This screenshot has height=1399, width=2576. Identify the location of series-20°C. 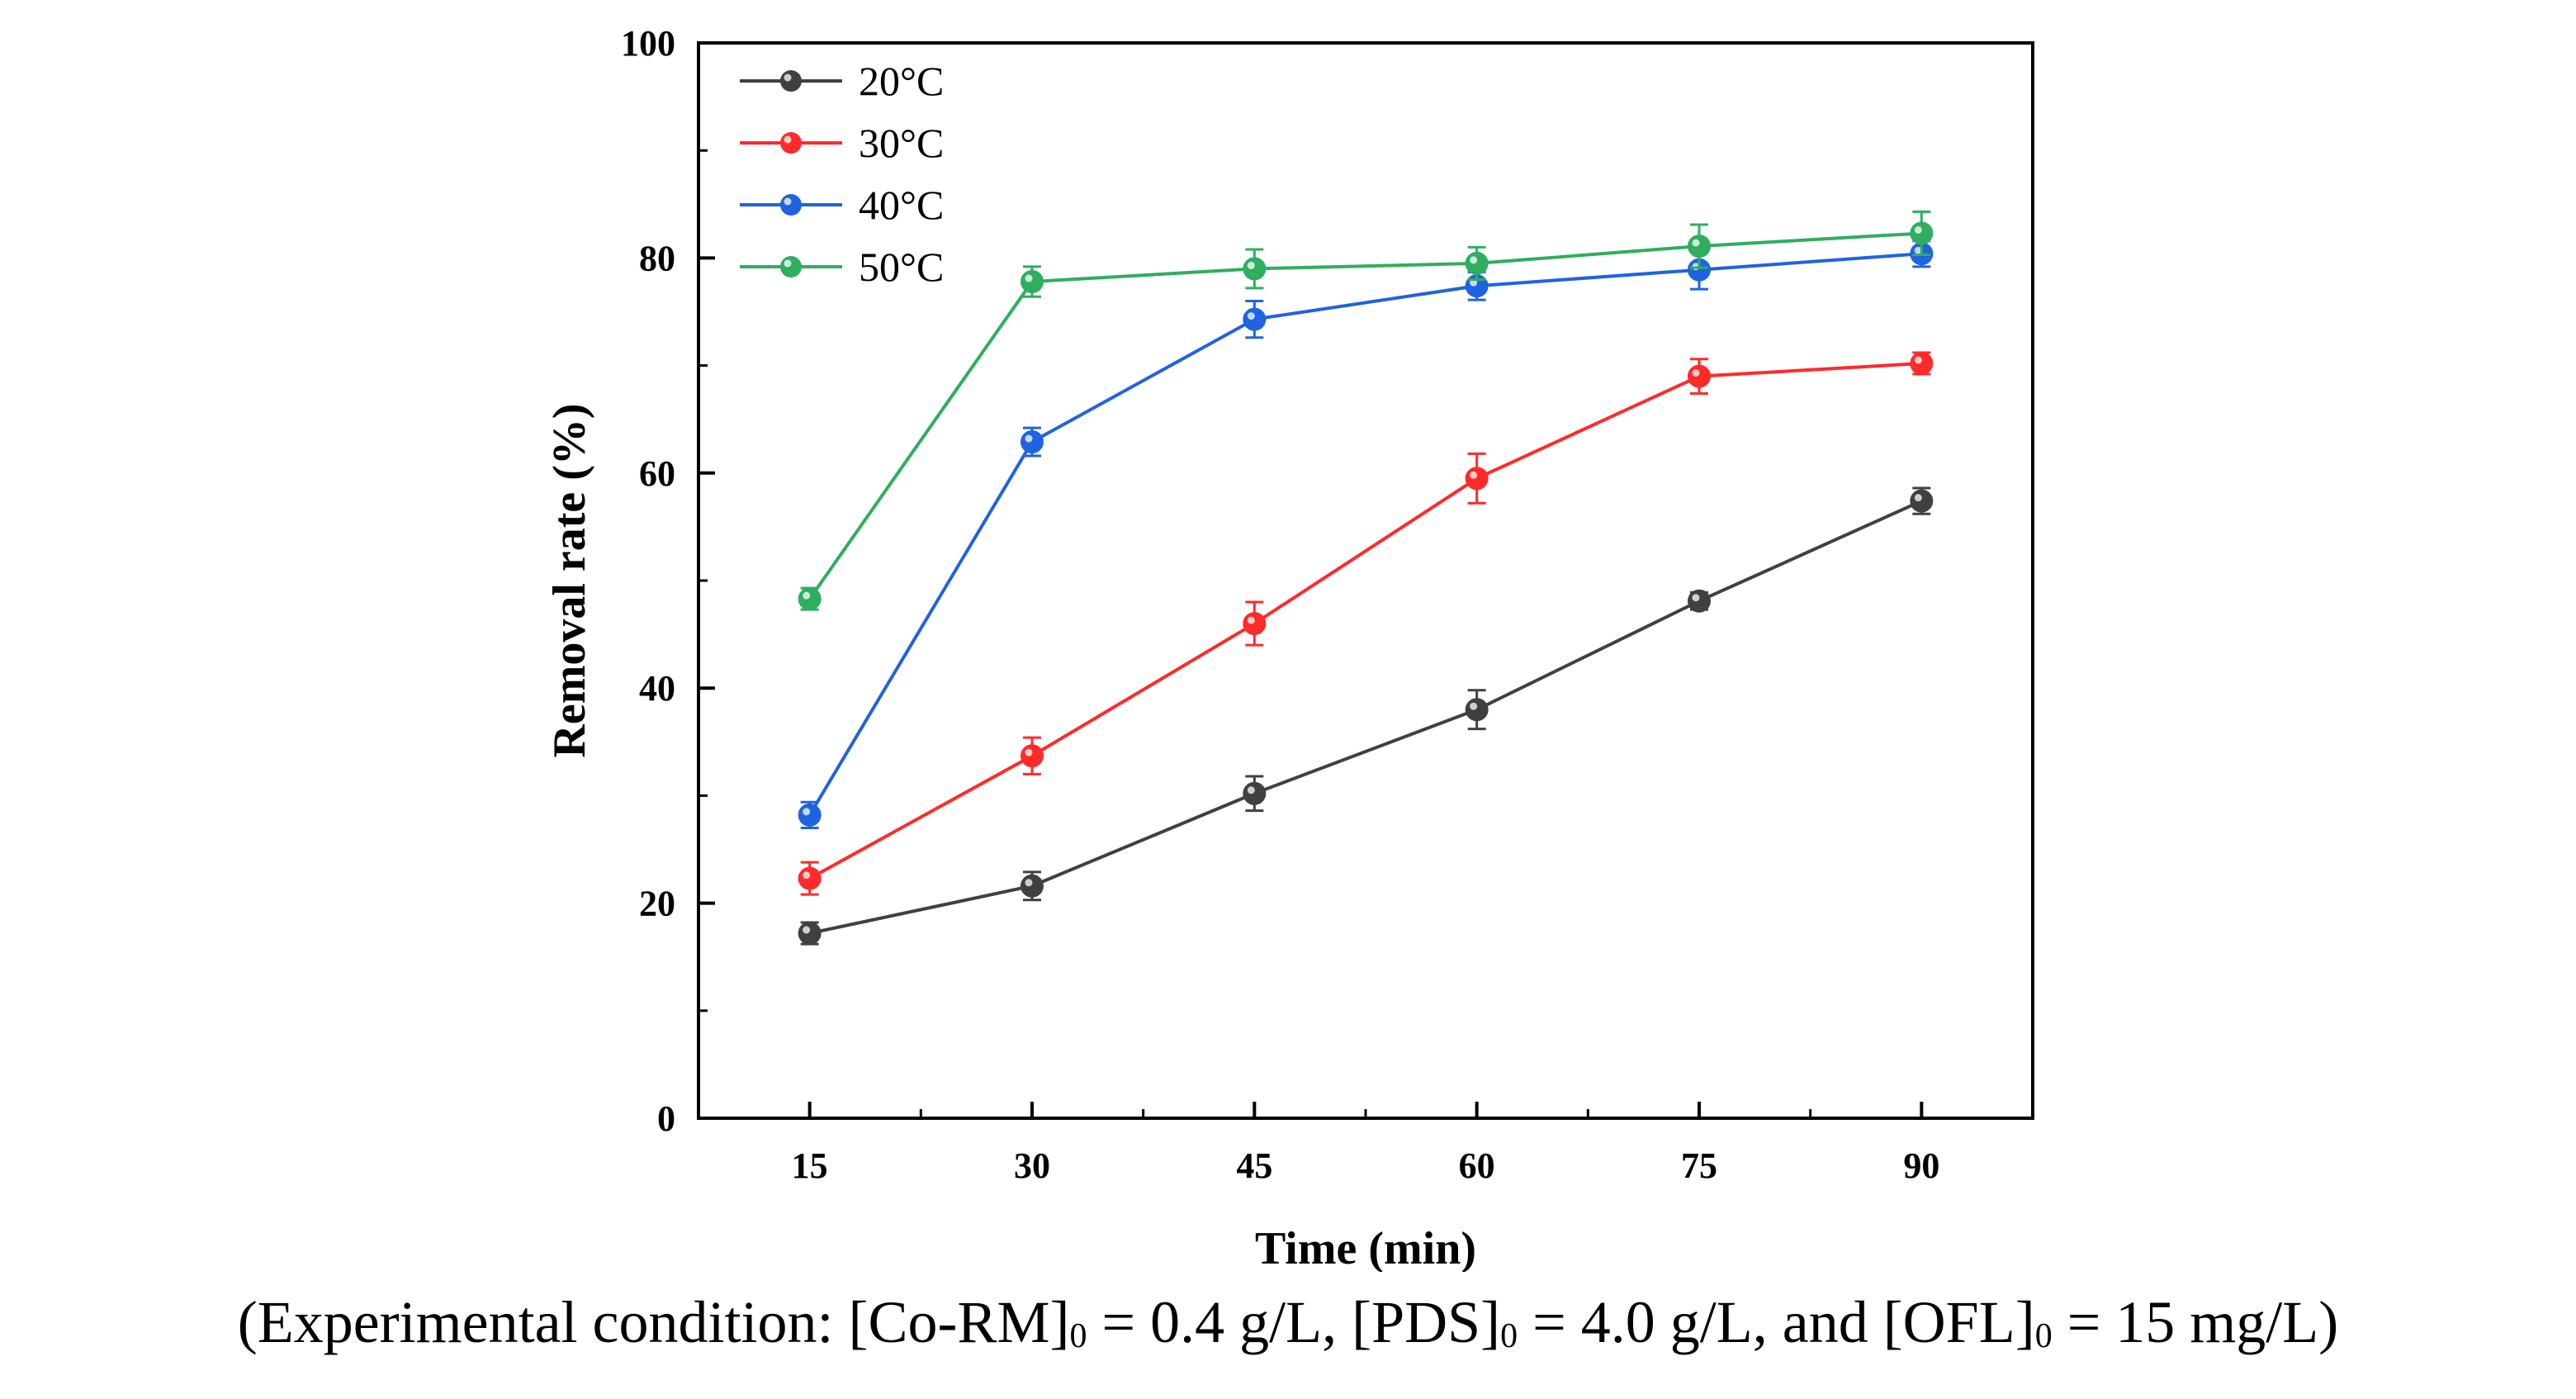
(1366, 716).